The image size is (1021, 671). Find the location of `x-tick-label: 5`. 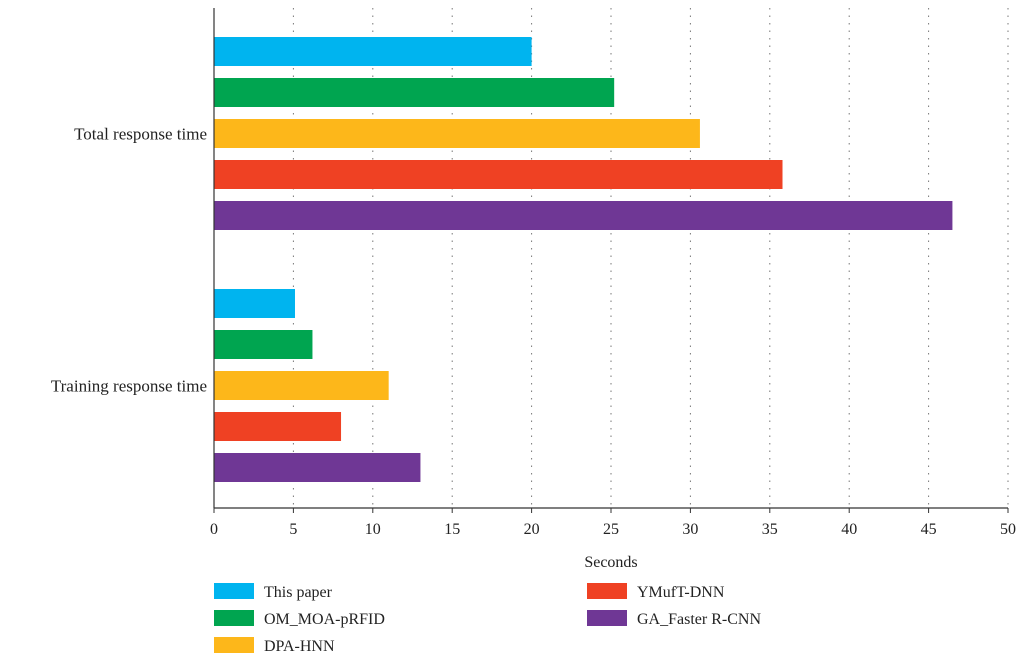

x-tick-label: 5 is located at coordinates (293, 529).